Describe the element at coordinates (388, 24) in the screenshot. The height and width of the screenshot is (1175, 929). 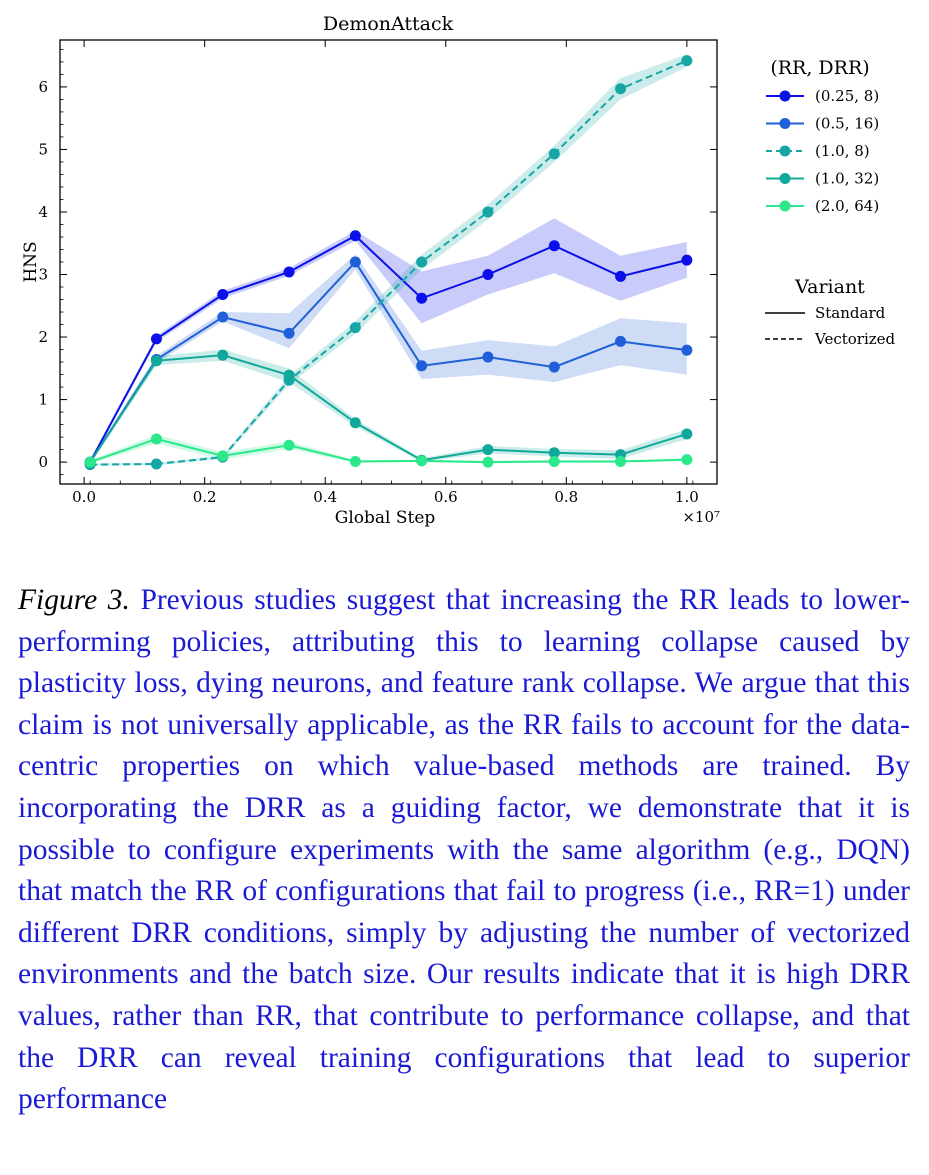
I see `chart-title: DemonAttack` at that location.